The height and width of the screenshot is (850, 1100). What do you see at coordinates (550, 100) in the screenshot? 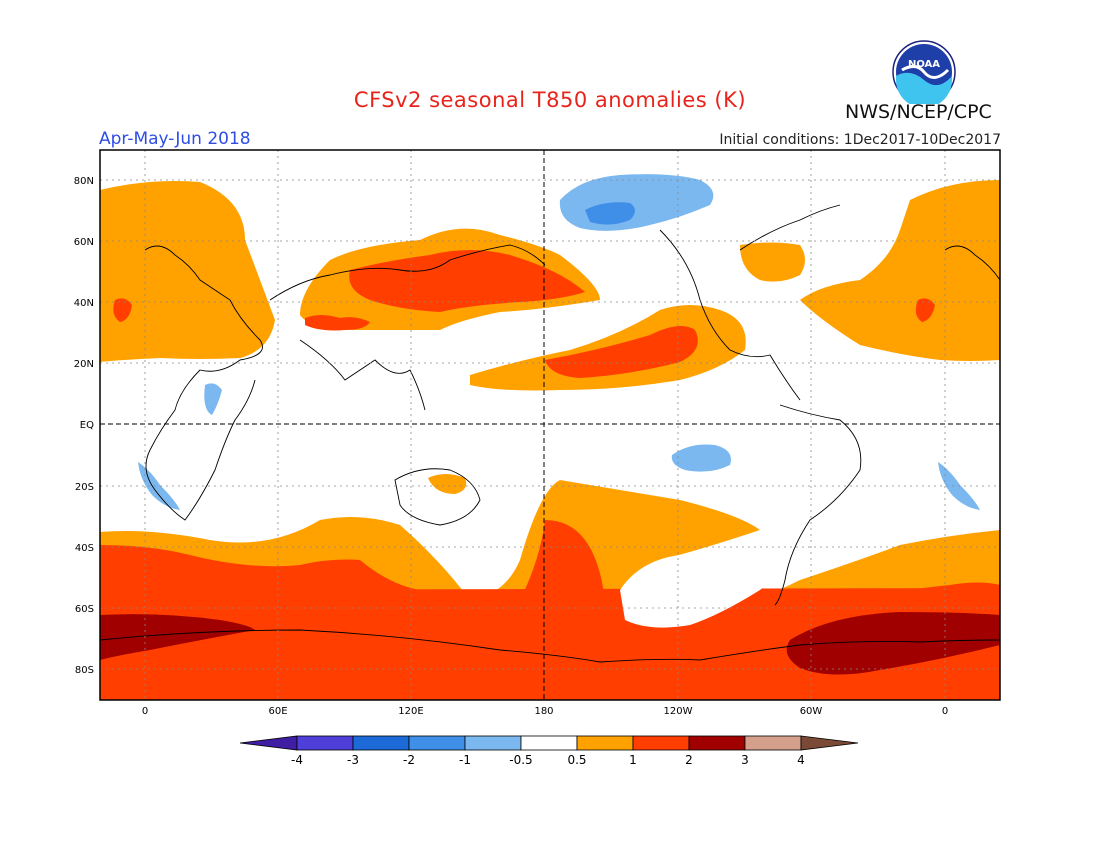
I see `chart-title: CFSv2 seasonal T850 anomalies (K)` at bounding box center [550, 100].